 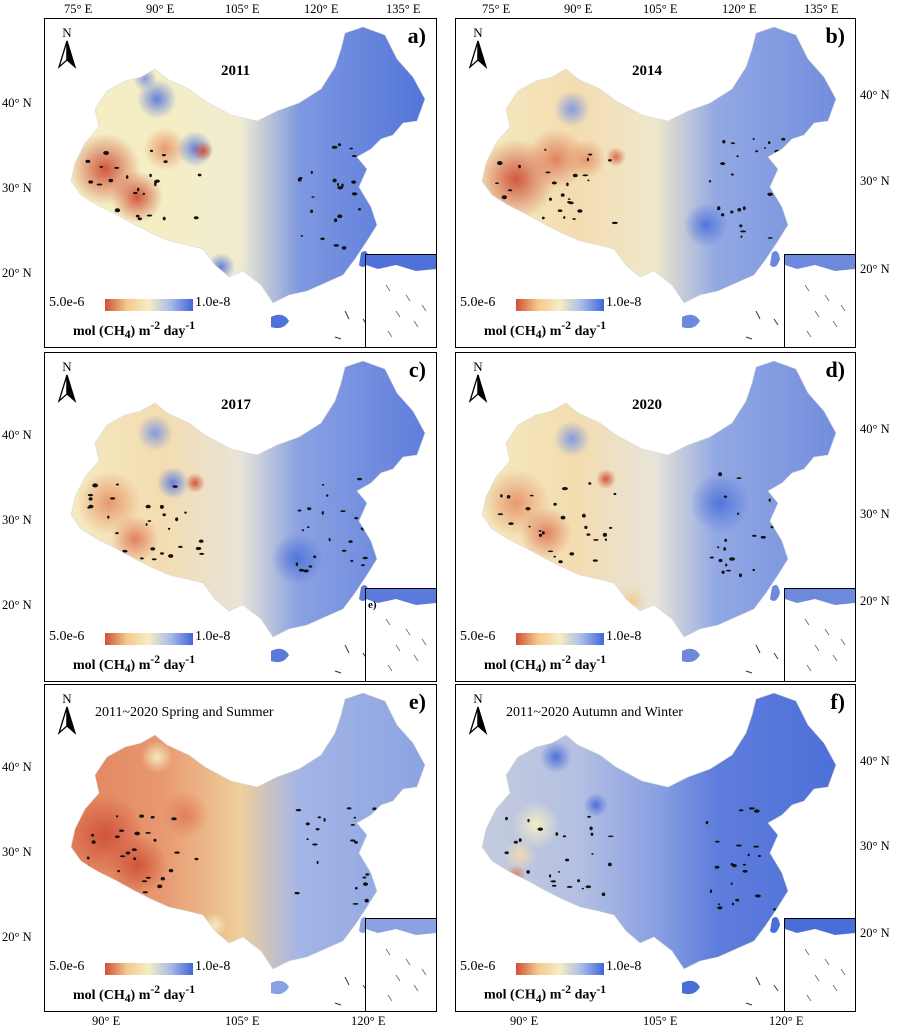 I want to click on legend-max: 1.0e-8, so click(x=624, y=302).